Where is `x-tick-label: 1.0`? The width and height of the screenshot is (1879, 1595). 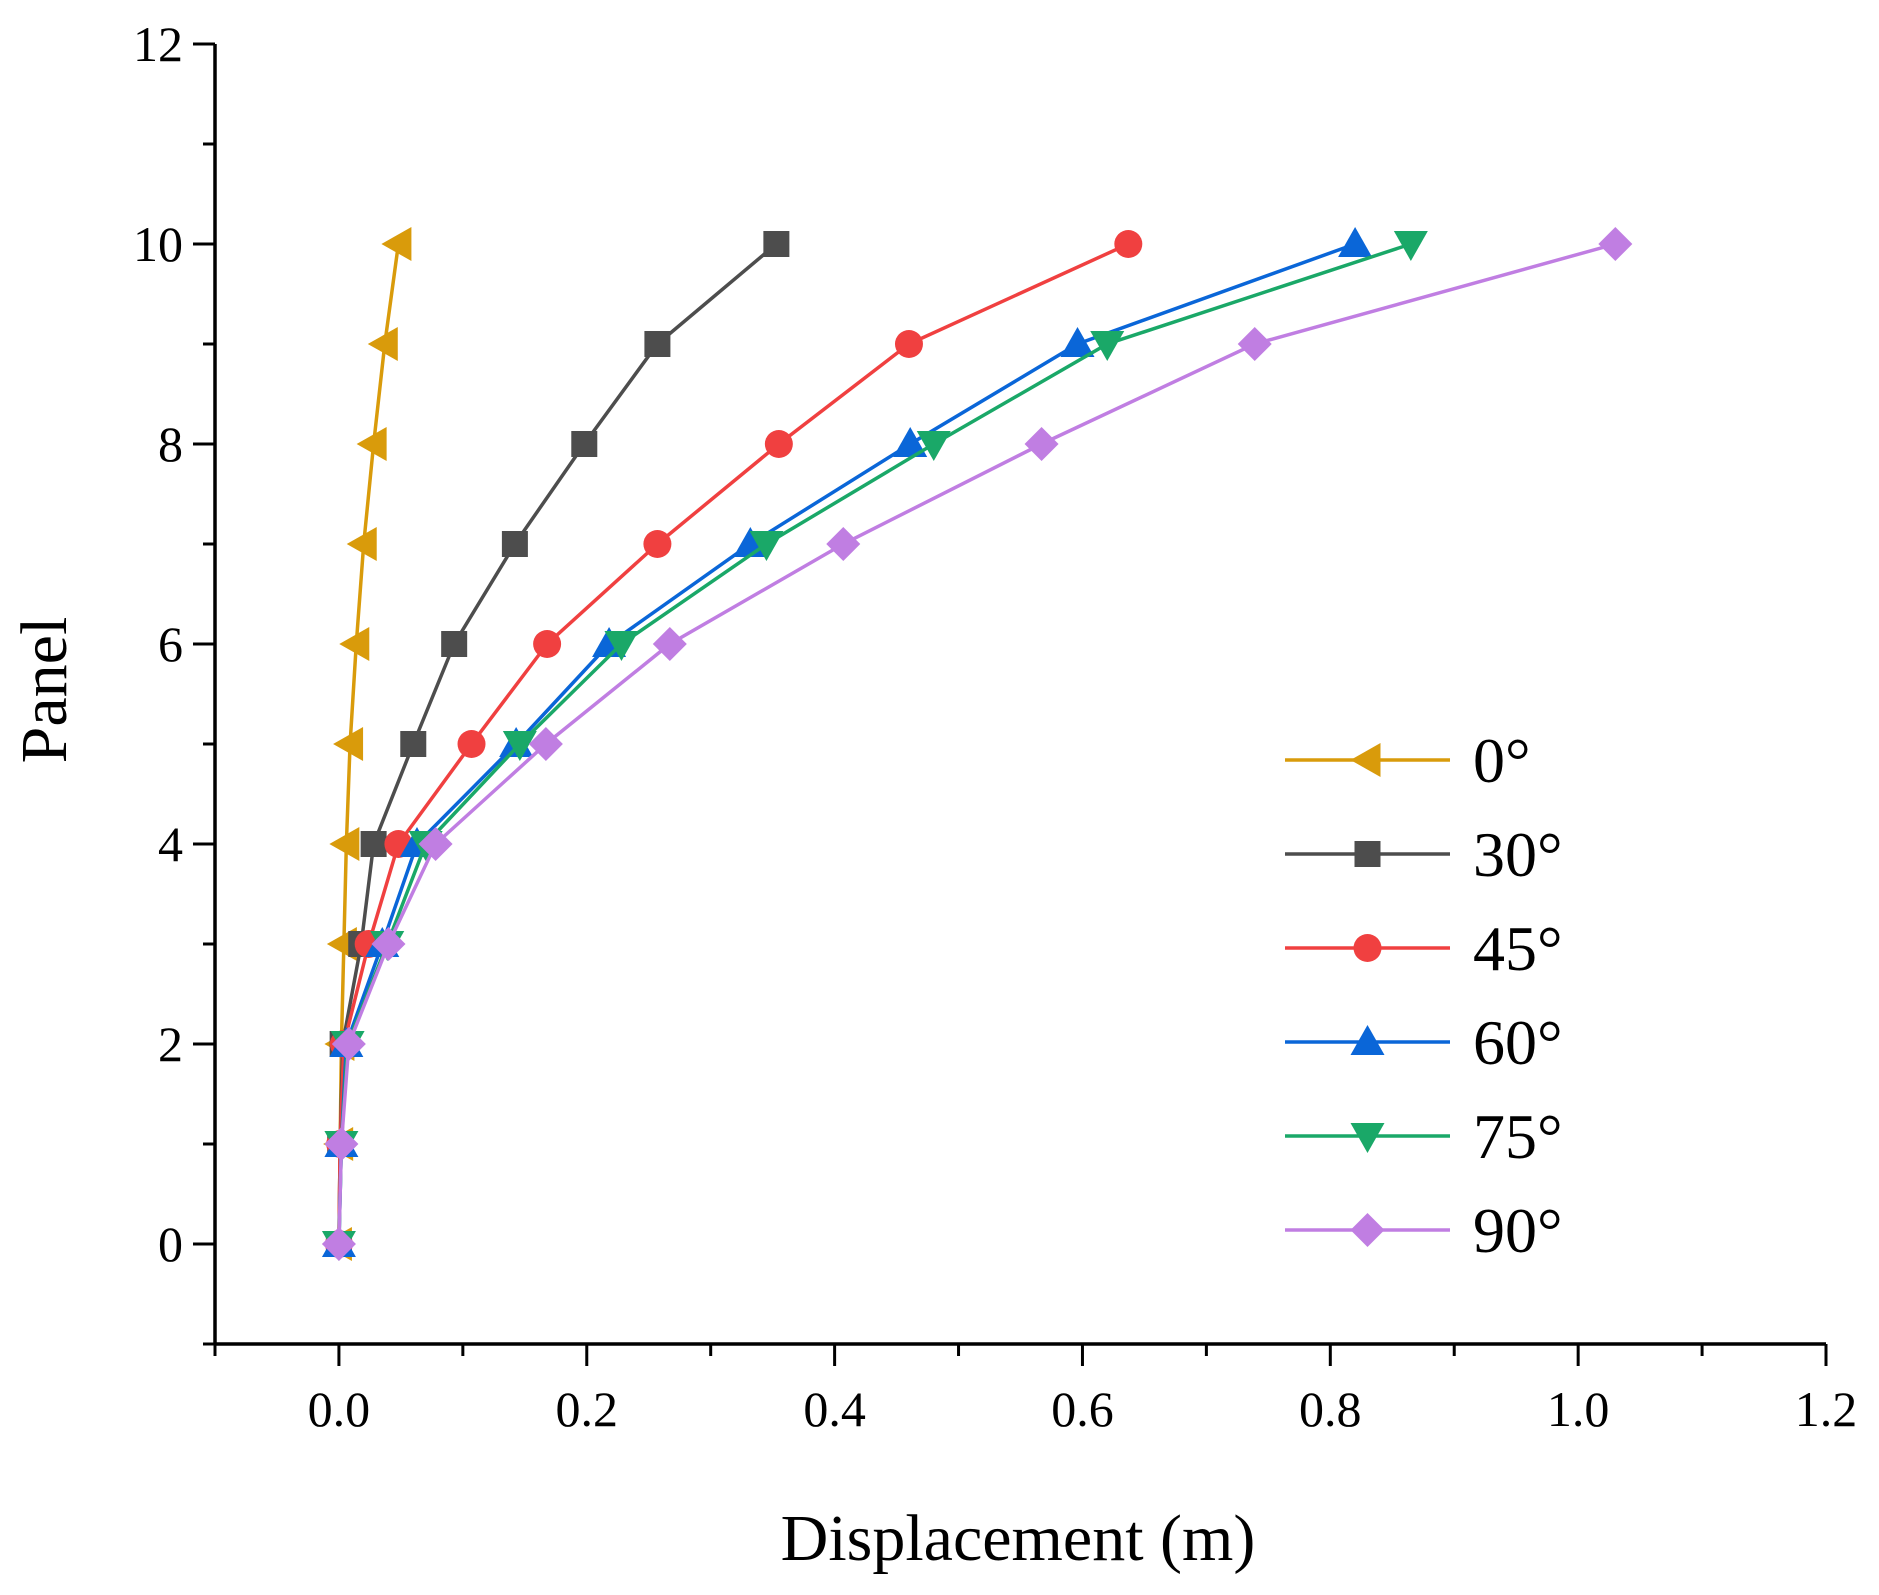
x-tick-label: 1.0 is located at coordinates (1578, 1409).